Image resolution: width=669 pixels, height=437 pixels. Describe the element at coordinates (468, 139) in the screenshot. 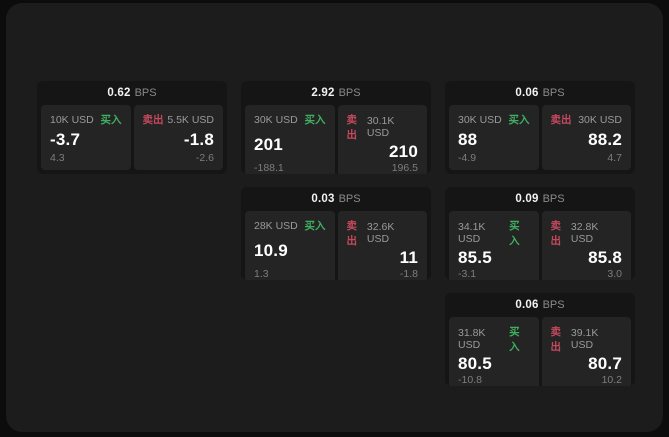

I see `buy-price: 88` at that location.